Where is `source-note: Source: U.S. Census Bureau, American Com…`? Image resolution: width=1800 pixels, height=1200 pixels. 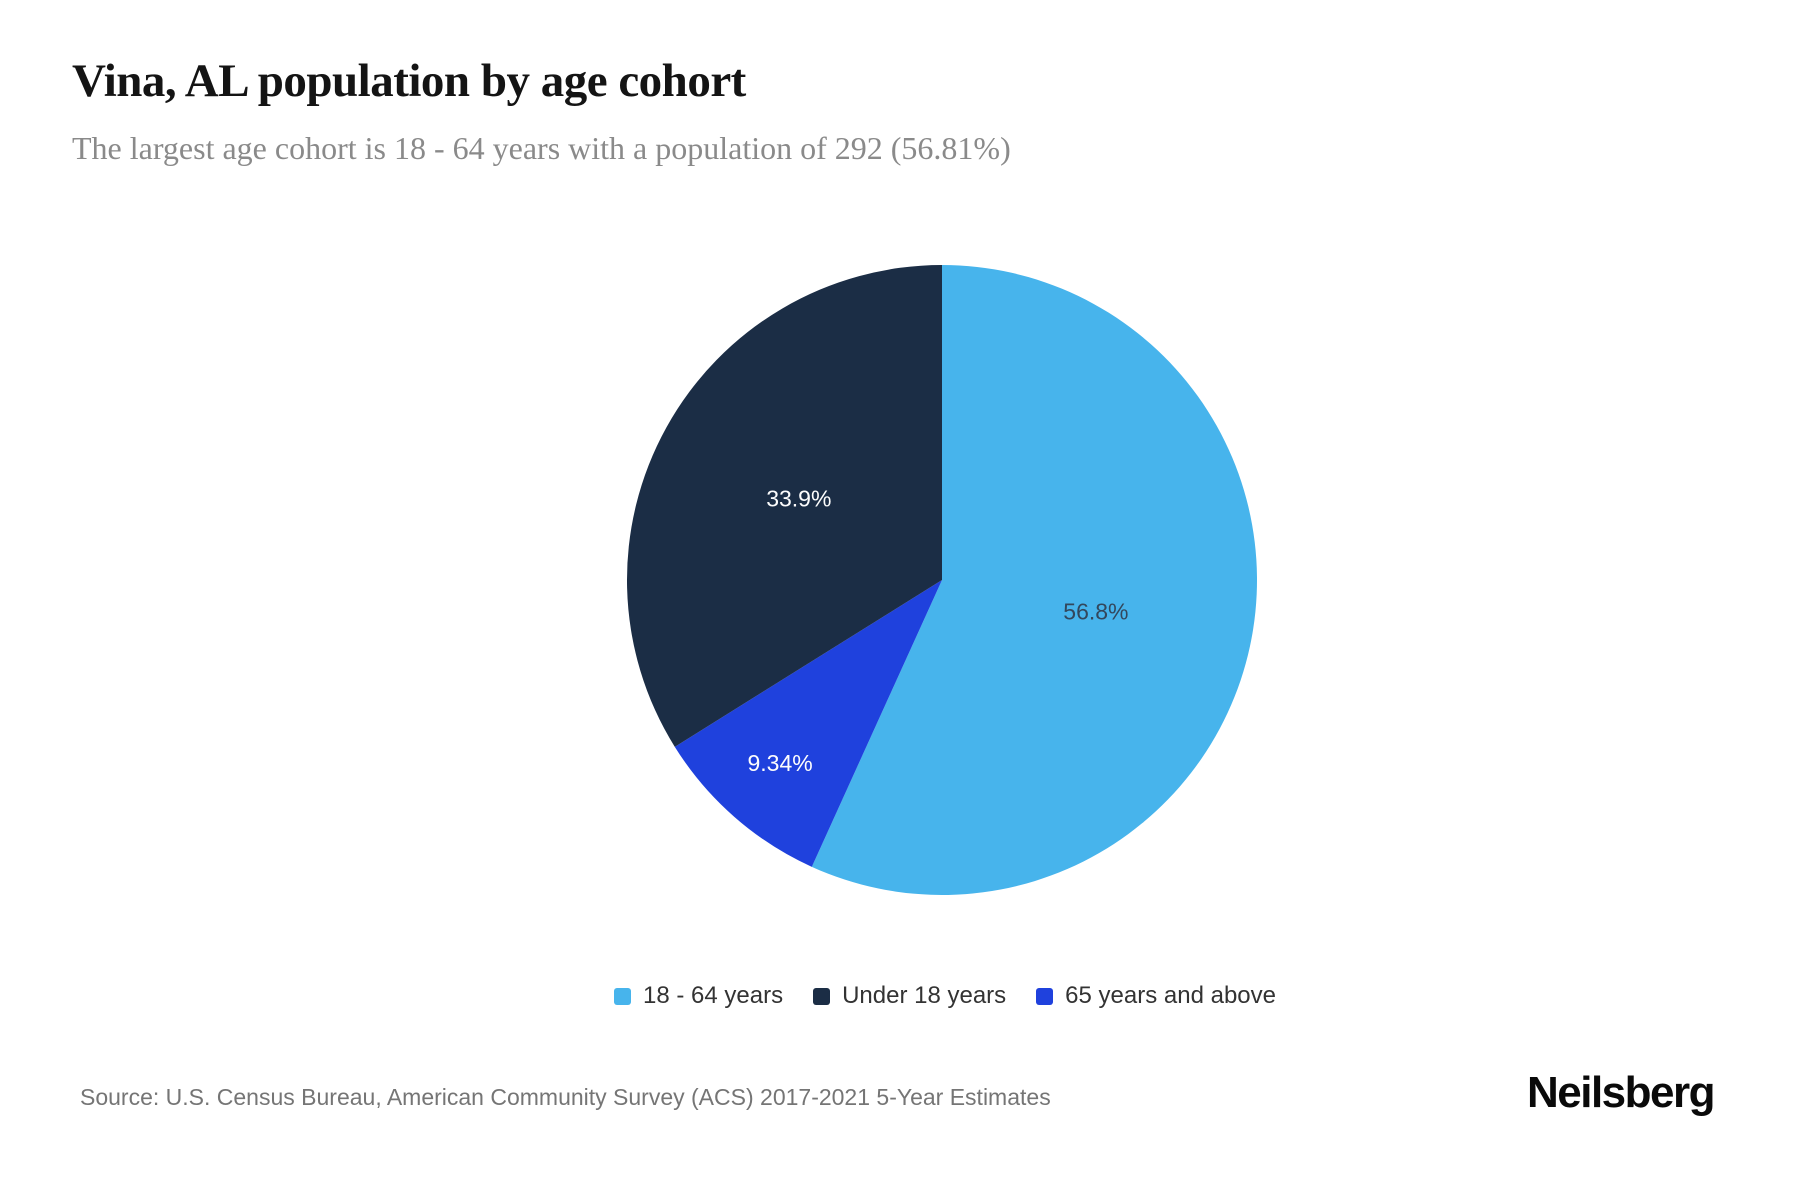 source-note: Source: U.S. Census Bureau, American Com… is located at coordinates (565, 1097).